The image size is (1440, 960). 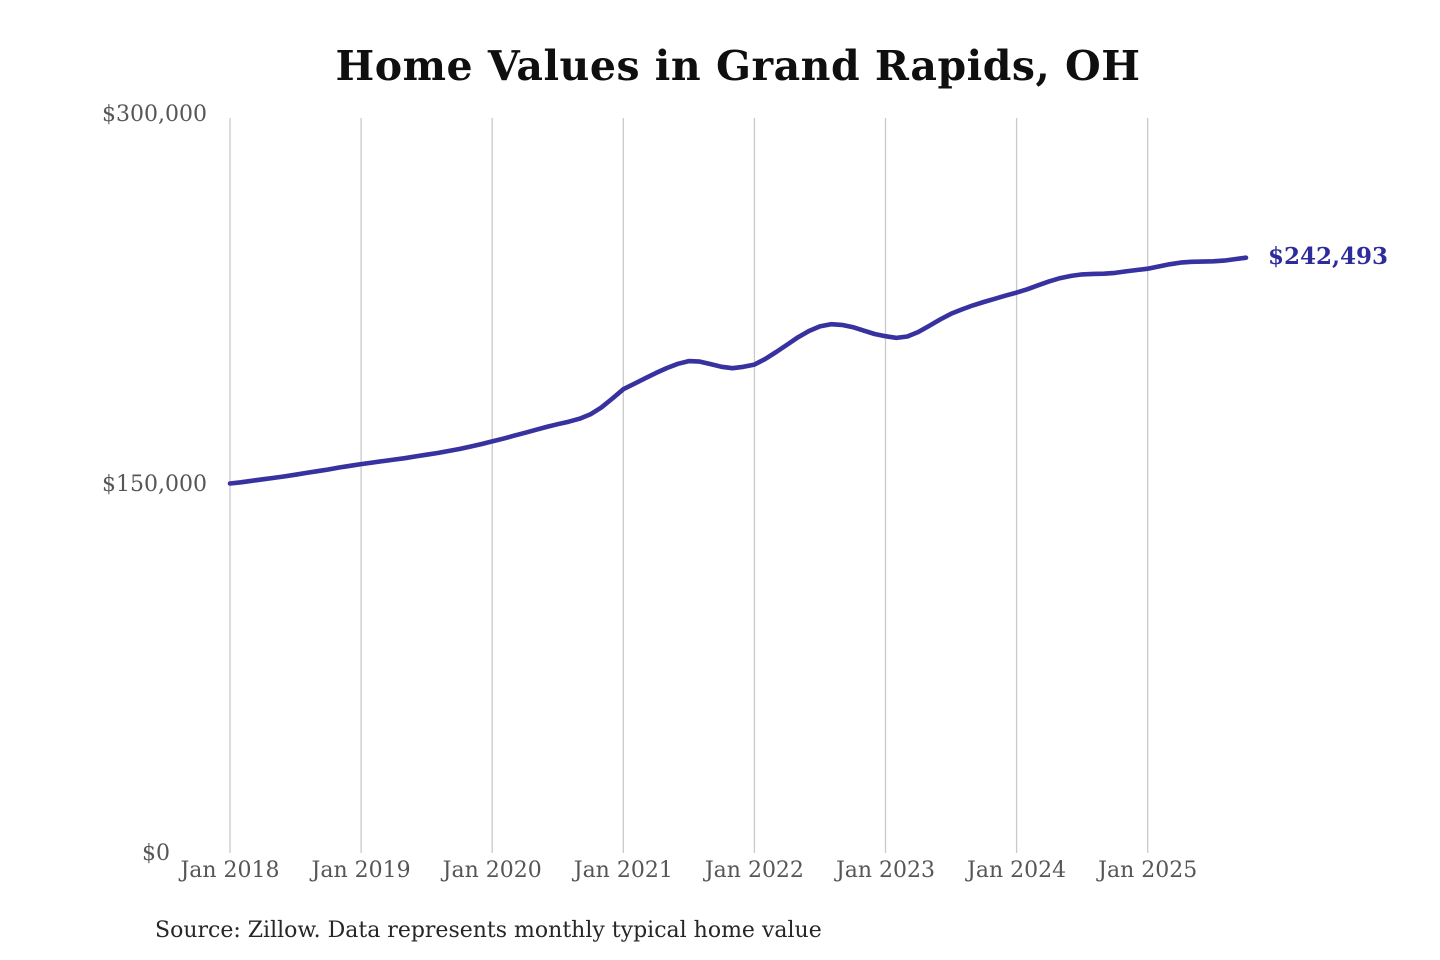 What do you see at coordinates (154, 114) in the screenshot?
I see `y-tick-label: $300,000` at bounding box center [154, 114].